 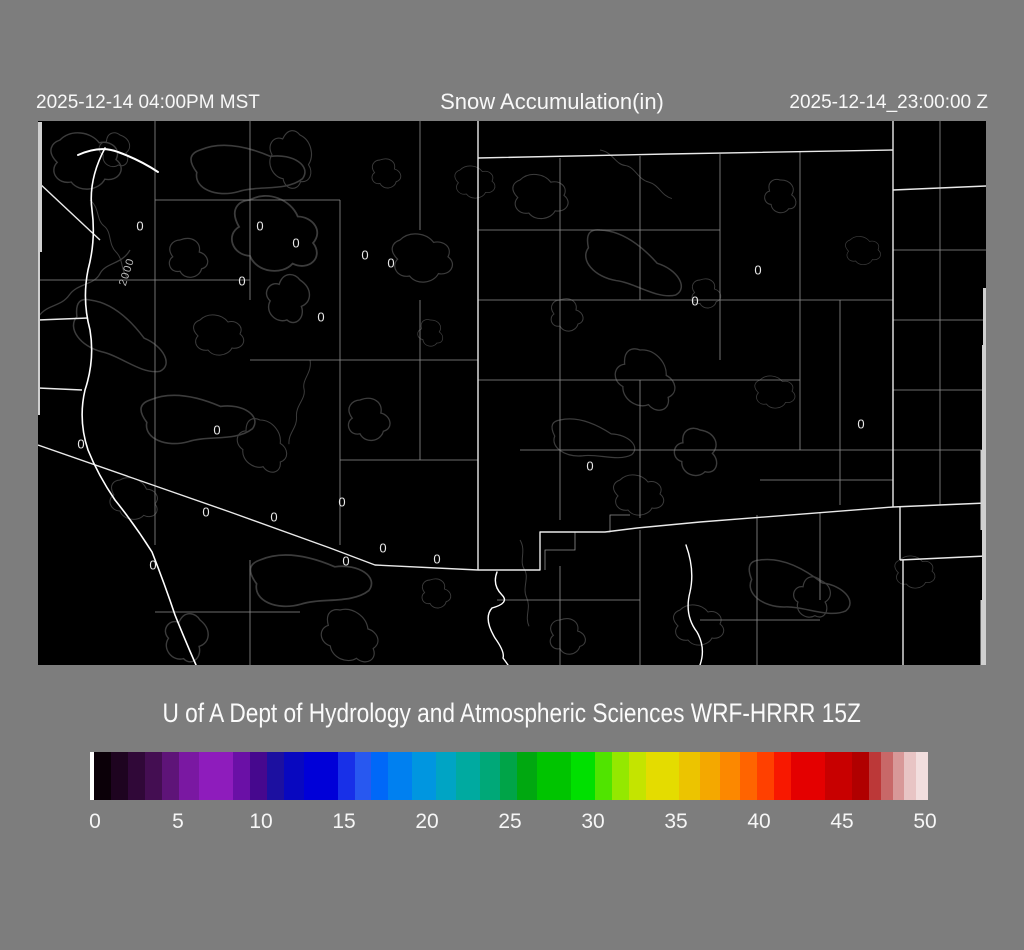 I want to click on colorbar-tick-label: 30, so click(x=593, y=821).